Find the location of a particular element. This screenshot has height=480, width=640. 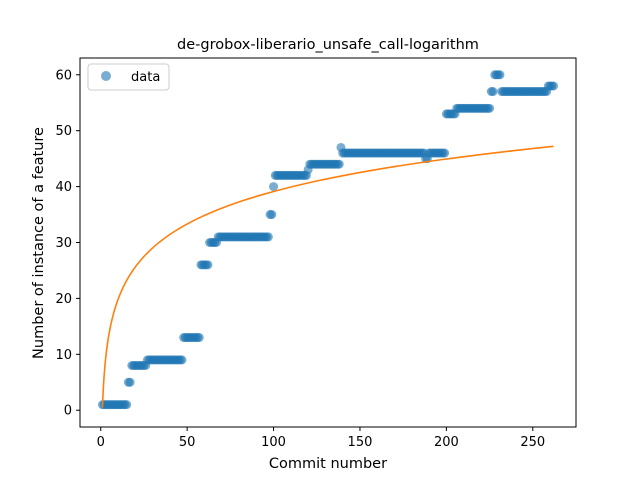

x-tick-label: 50 is located at coordinates (187, 442).